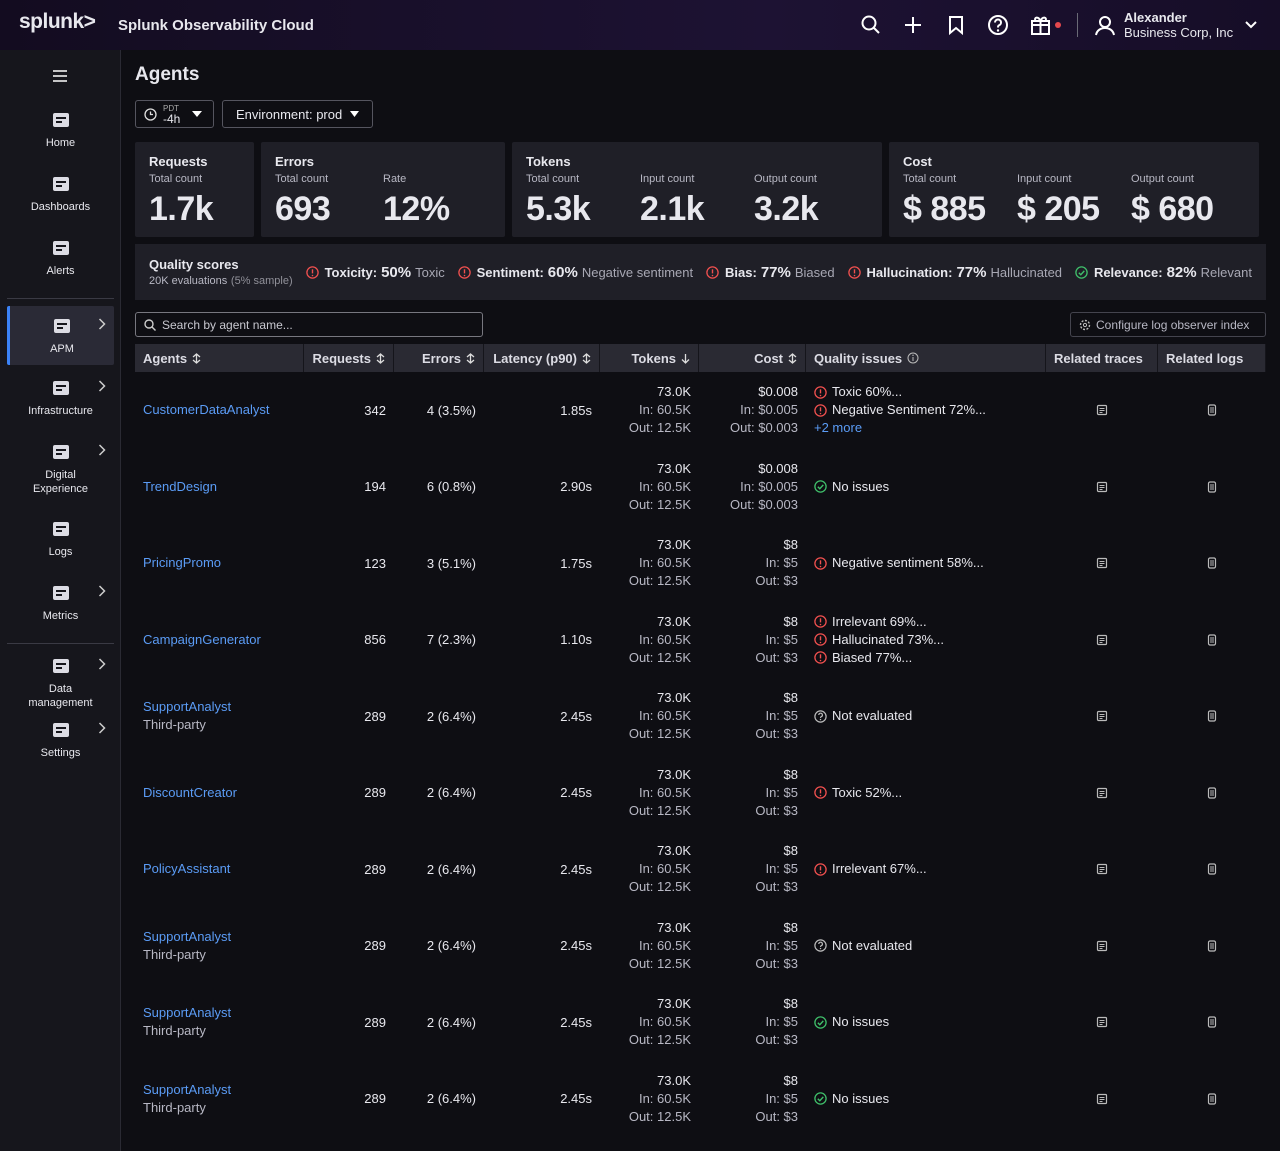  What do you see at coordinates (863, 716) in the screenshot?
I see `quality-issue: Not evaluated` at bounding box center [863, 716].